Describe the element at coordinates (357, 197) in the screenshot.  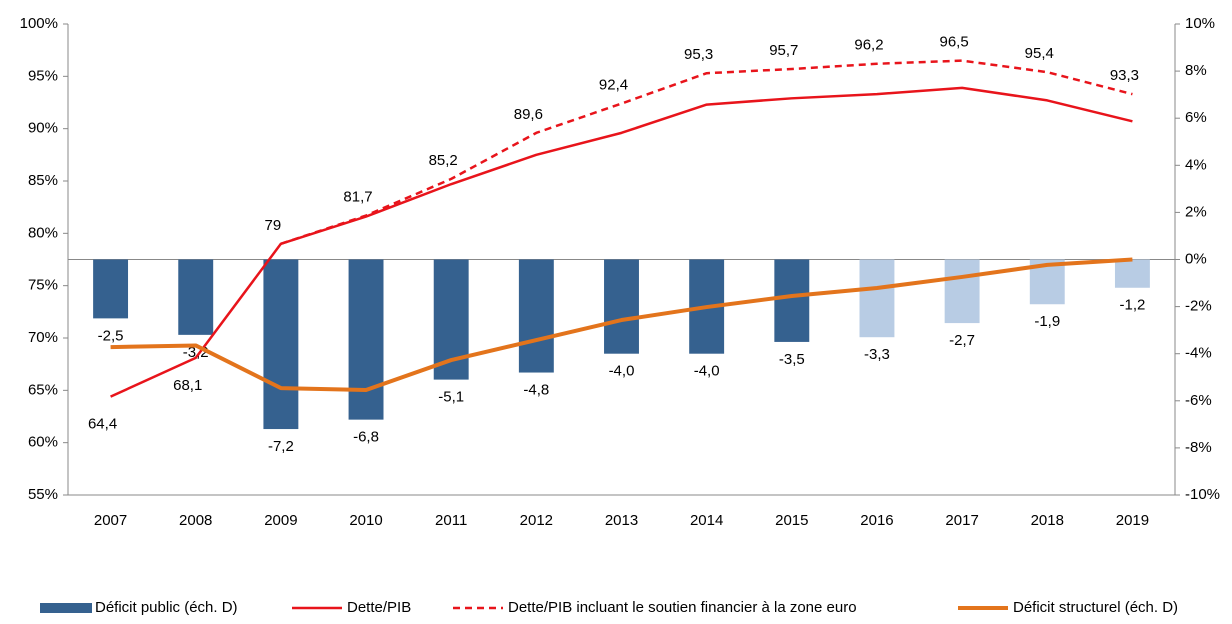
I see `data-label: 81,7` at that location.